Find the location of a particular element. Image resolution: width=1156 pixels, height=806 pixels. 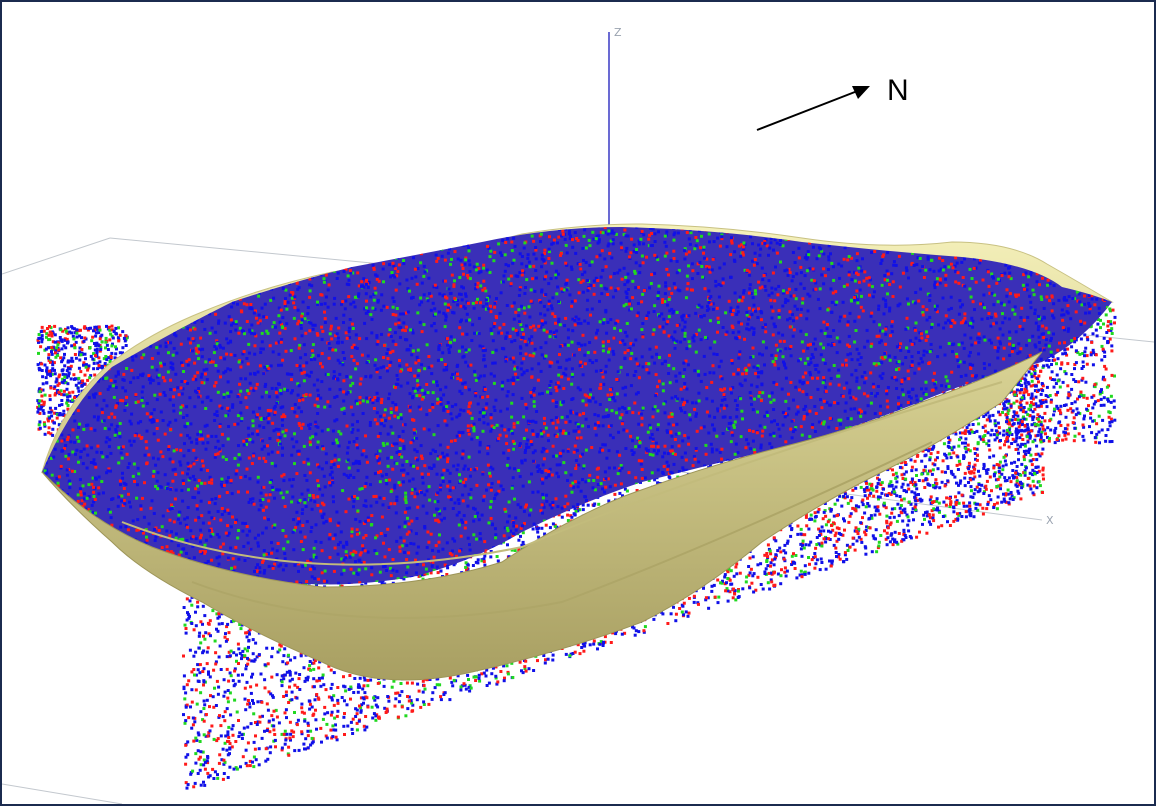

north-label: N is located at coordinates (898, 90).